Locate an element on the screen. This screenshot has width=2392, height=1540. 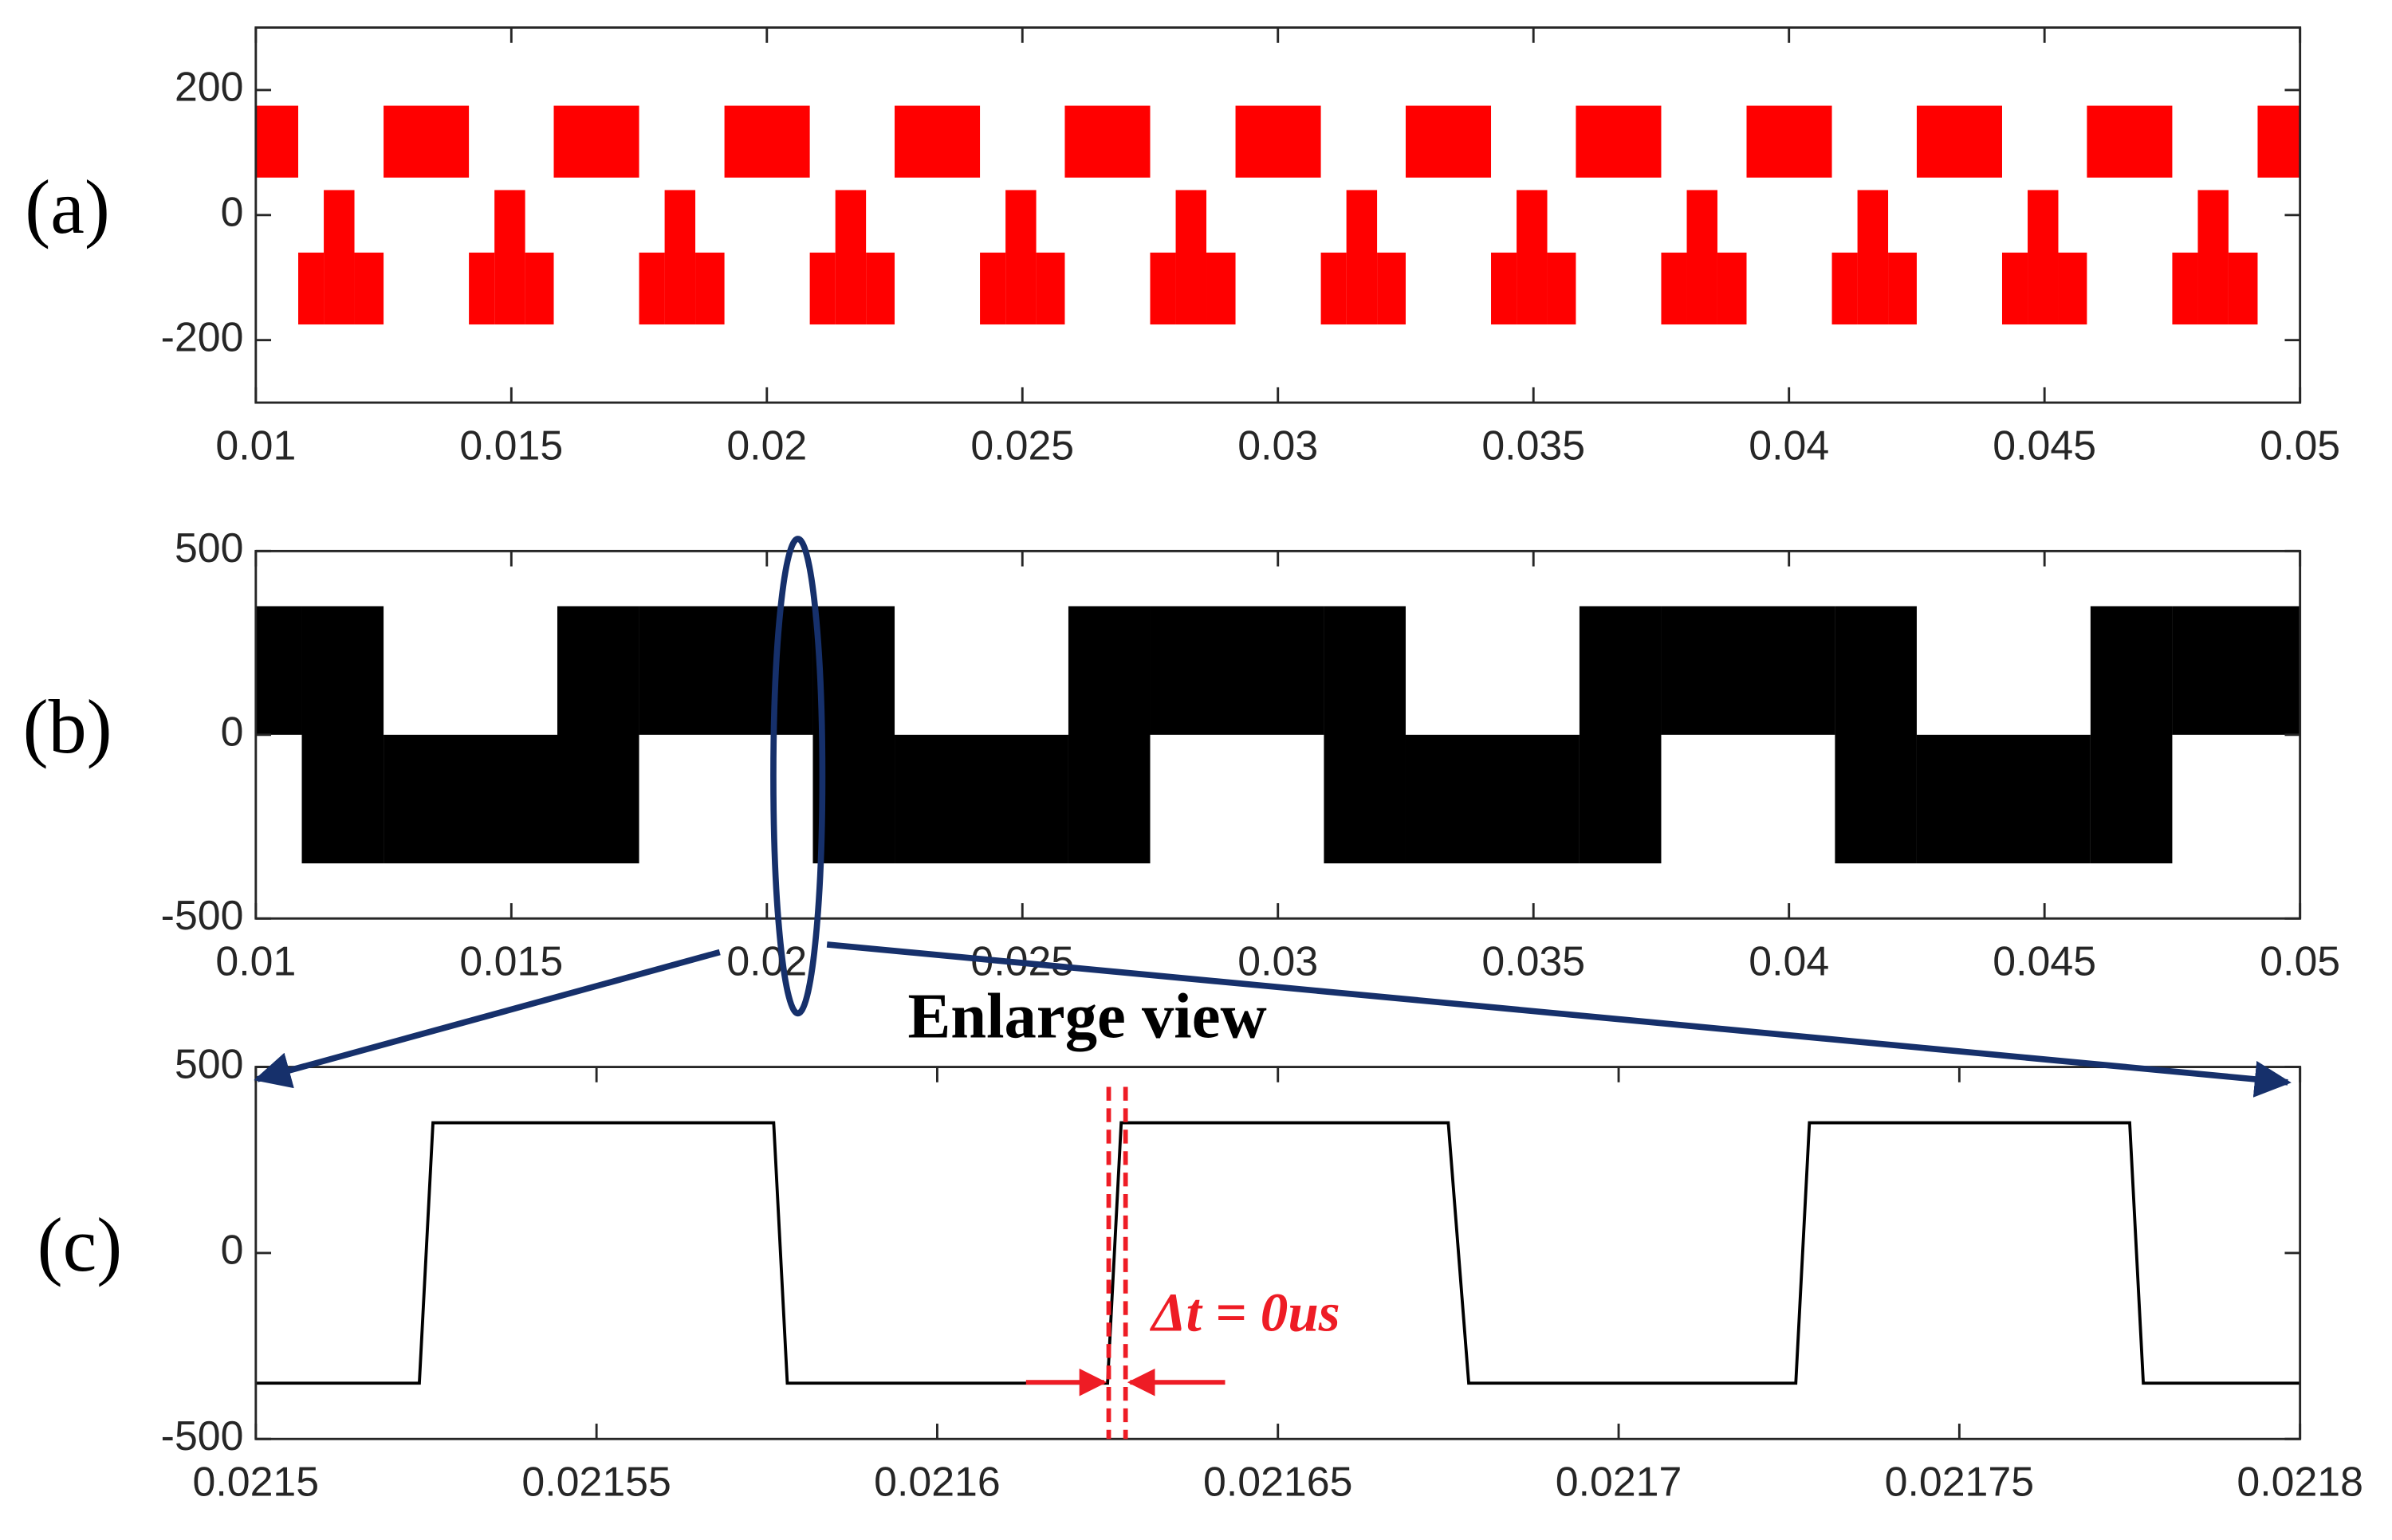
panel-label: (b) is located at coordinates (68, 726).